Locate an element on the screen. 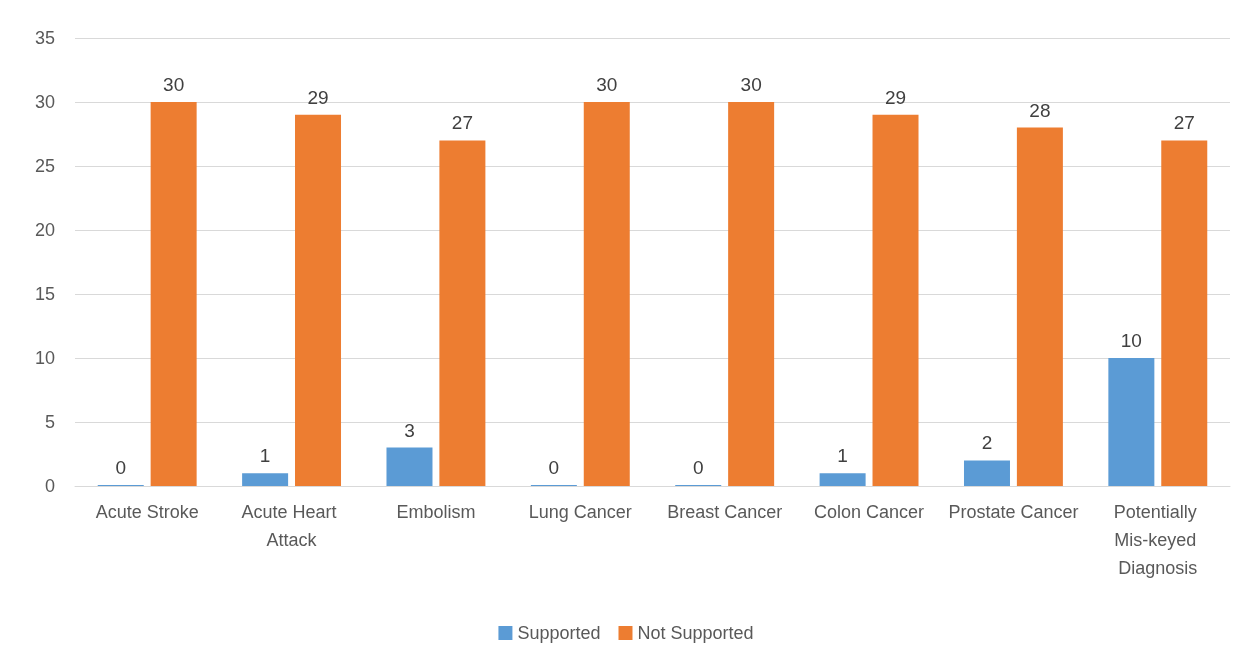  y-tick-label: 30 is located at coordinates (44, 102).